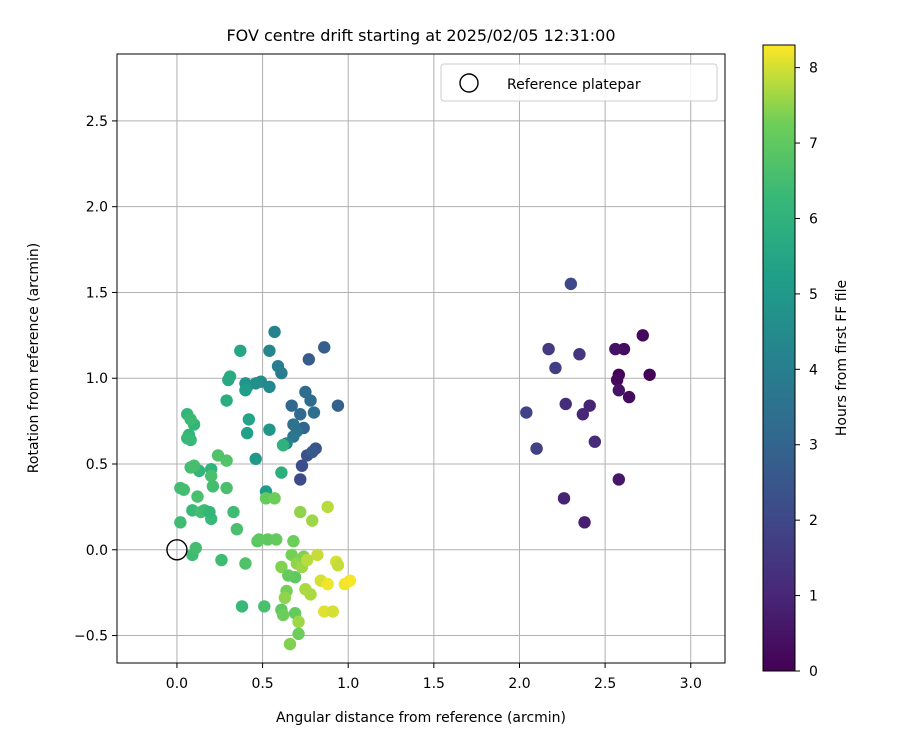 This screenshot has width=900, height=750. What do you see at coordinates (813, 69) in the screenshot?
I see `colorbar-tick-label: 8` at bounding box center [813, 69].